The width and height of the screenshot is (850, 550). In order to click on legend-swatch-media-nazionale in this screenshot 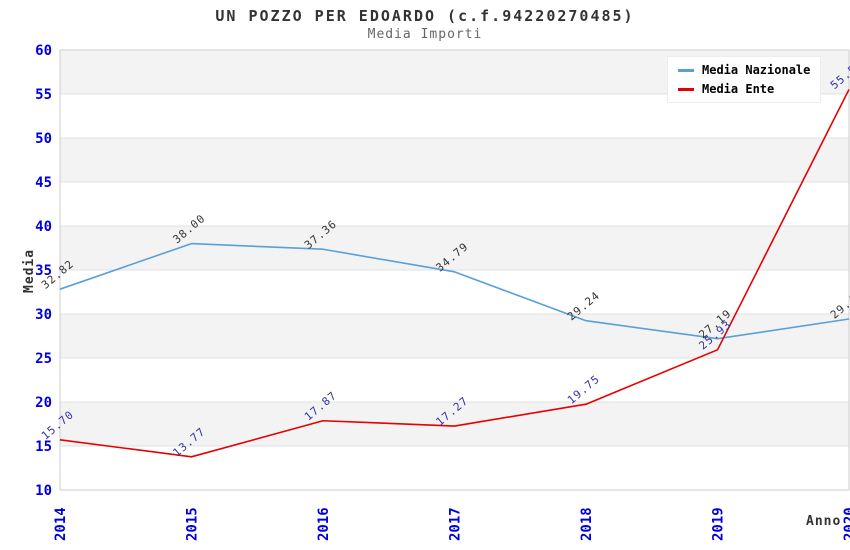, I will do `click(686, 70)`.